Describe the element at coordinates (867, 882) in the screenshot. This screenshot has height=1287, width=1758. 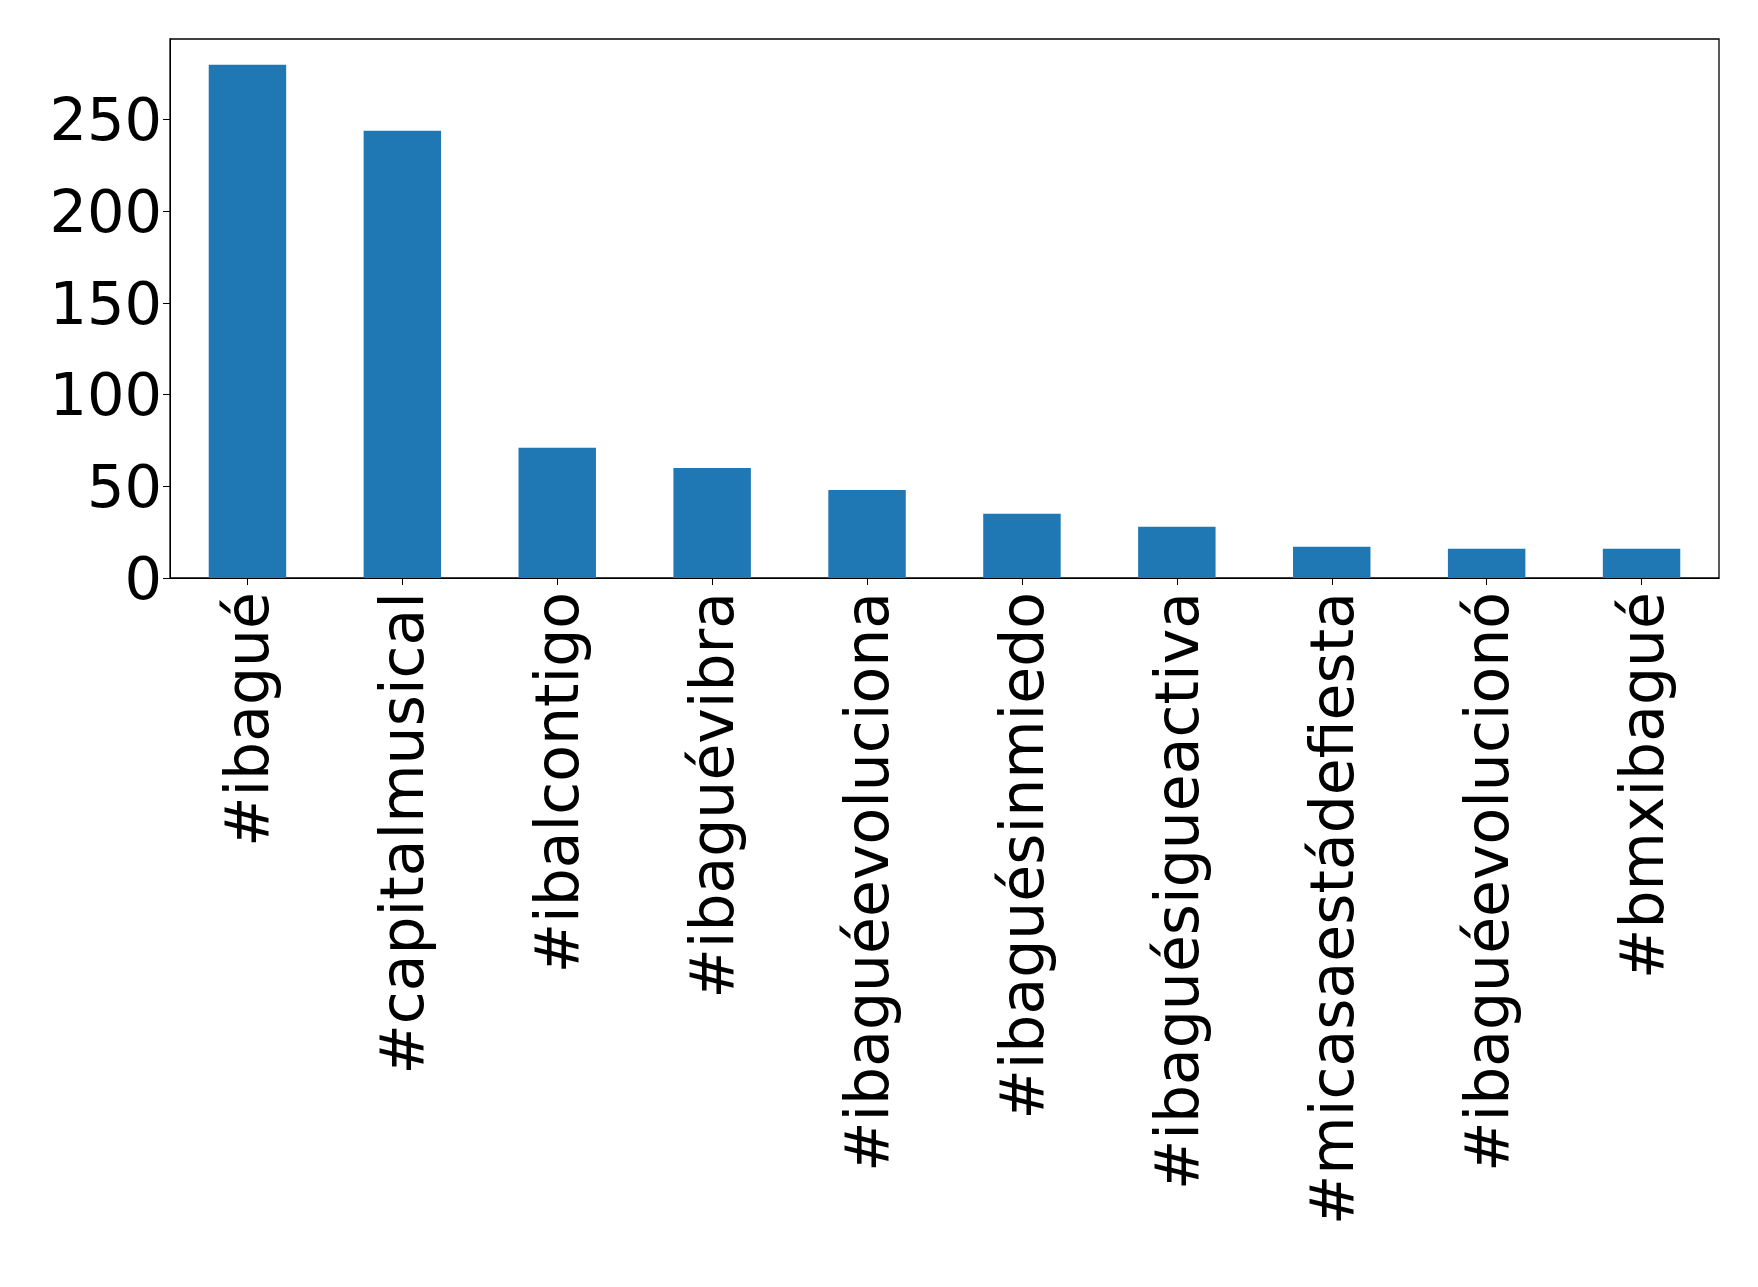
I see `x-tick-label: #ibaguéevoluciona` at that location.